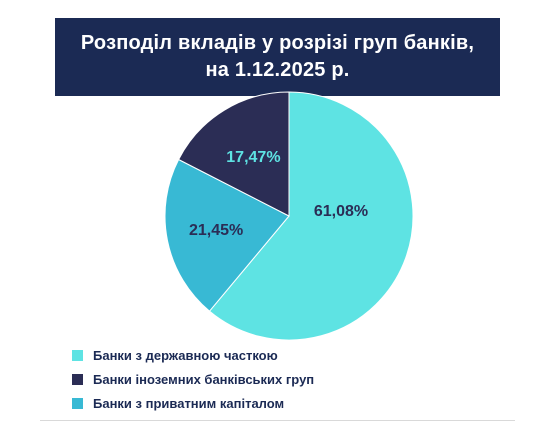  I want to click on chart-title-line-2: на 1.12.2025 р., so click(277, 70).